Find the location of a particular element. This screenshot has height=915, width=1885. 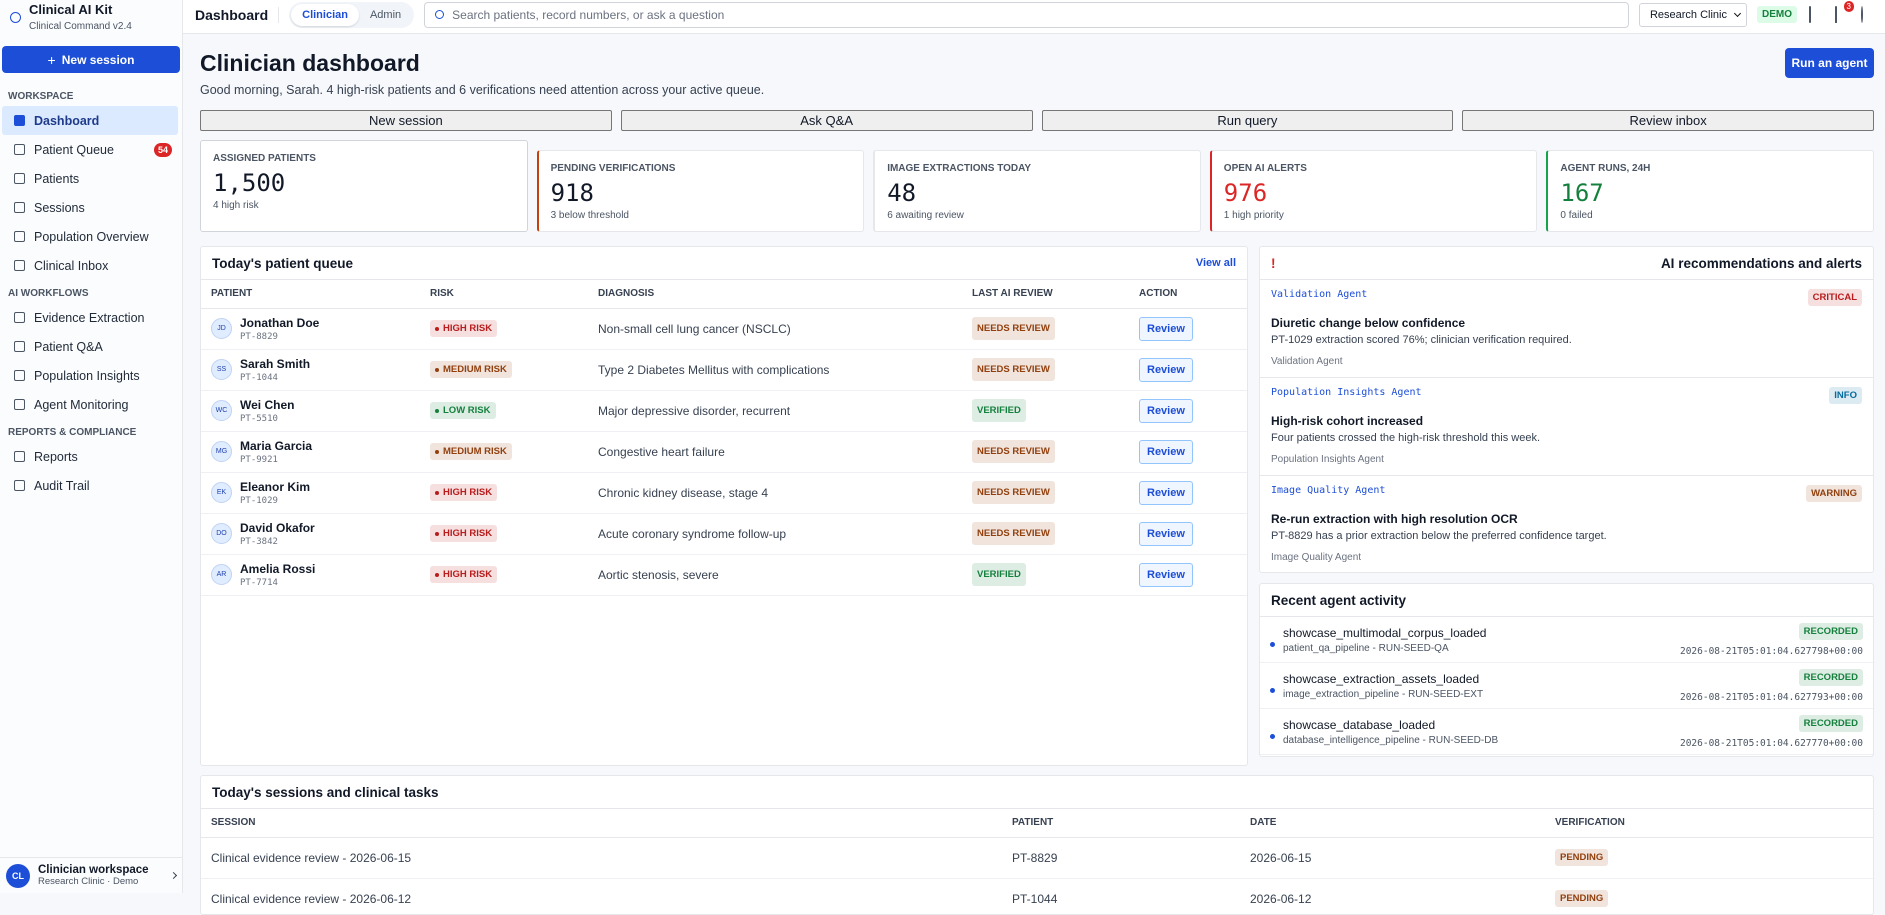

nav-item: Evidence Extraction is located at coordinates (90, 317).